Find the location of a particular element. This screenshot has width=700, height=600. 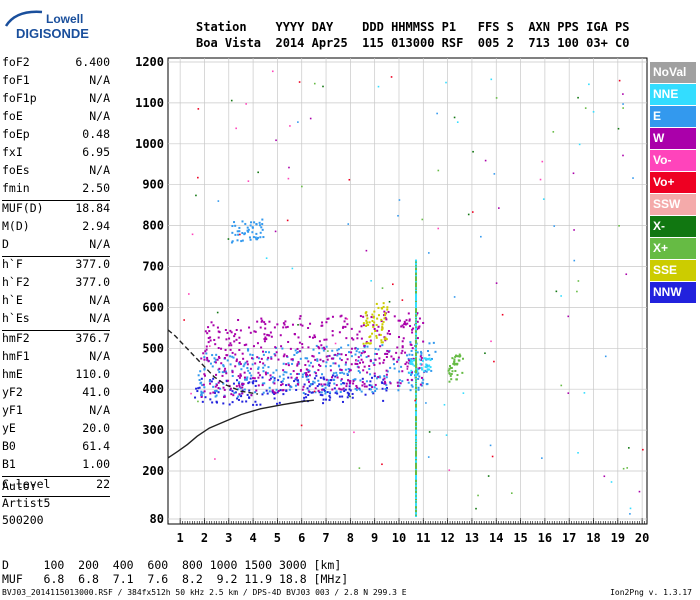

param-row: D N/A is located at coordinates (56, 246).